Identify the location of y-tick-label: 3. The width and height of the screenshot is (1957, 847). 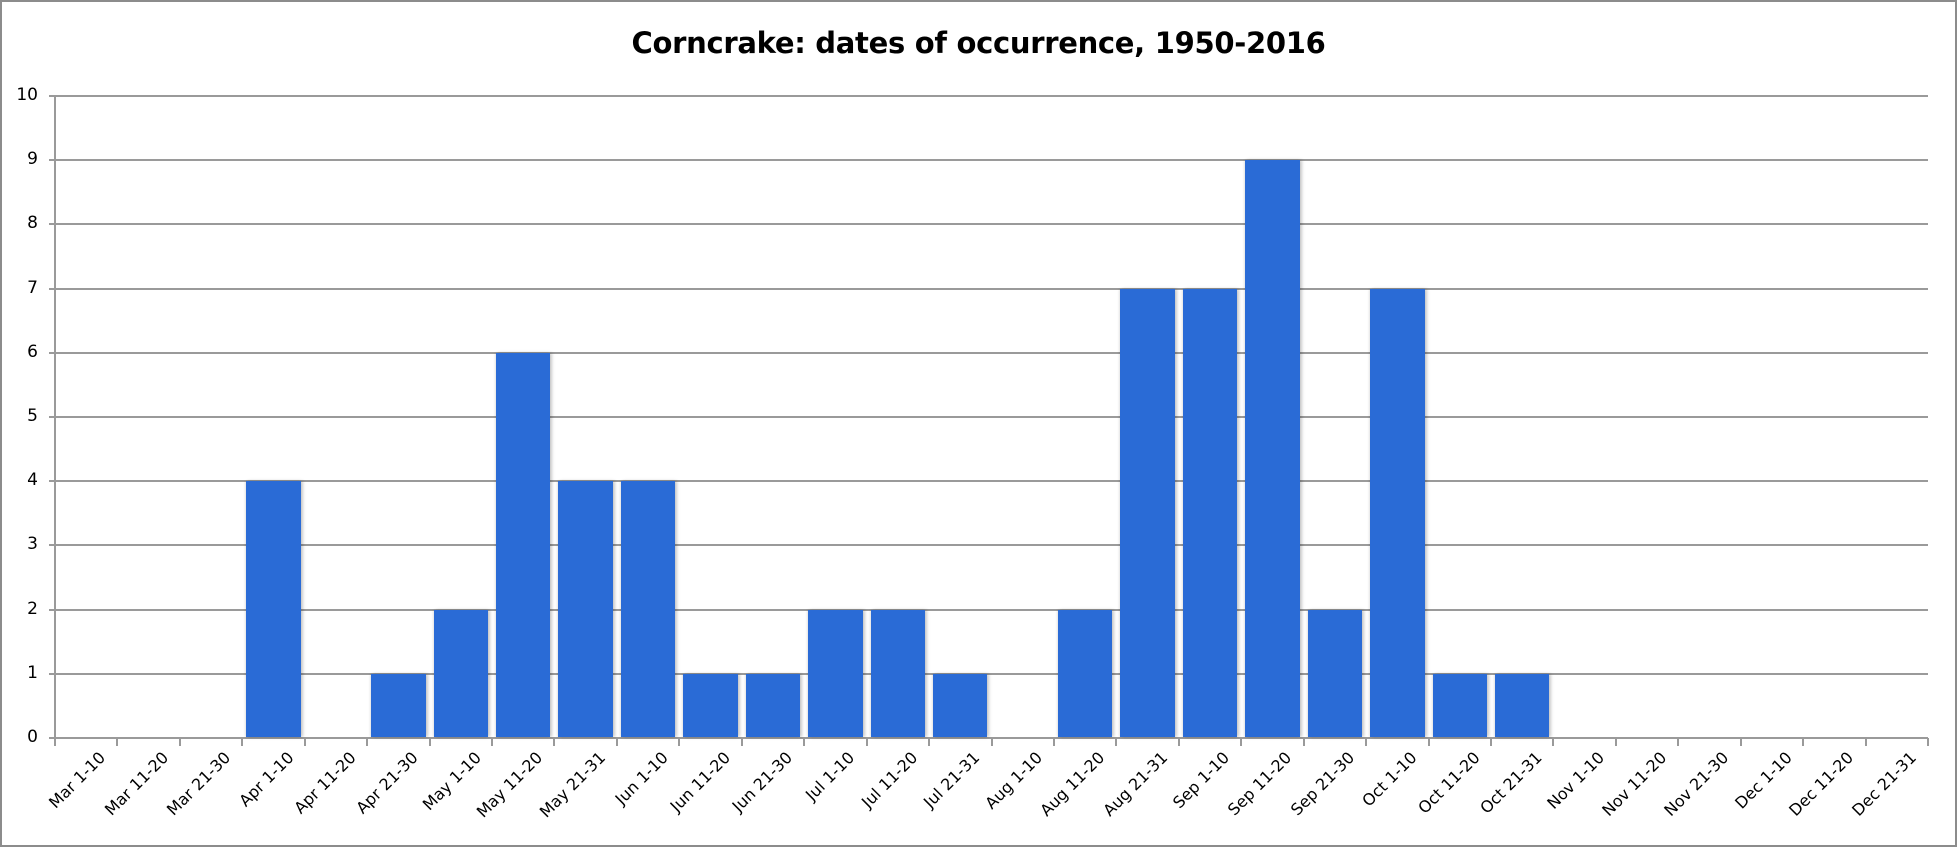
(32, 544).